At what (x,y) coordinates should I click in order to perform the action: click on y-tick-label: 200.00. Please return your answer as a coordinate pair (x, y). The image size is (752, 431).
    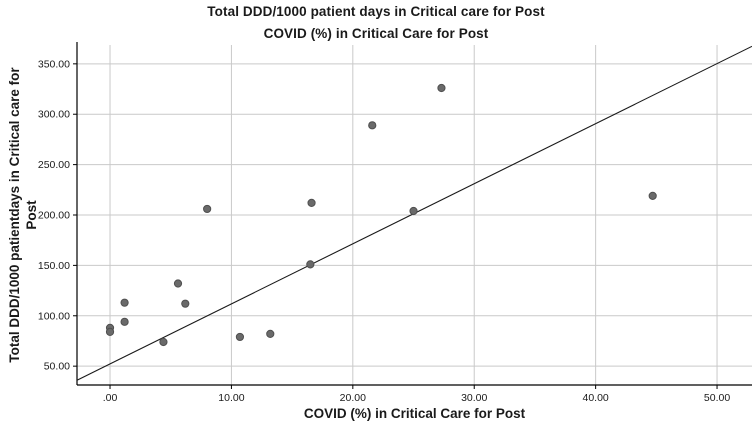
    Looking at the image, I should click on (54, 216).